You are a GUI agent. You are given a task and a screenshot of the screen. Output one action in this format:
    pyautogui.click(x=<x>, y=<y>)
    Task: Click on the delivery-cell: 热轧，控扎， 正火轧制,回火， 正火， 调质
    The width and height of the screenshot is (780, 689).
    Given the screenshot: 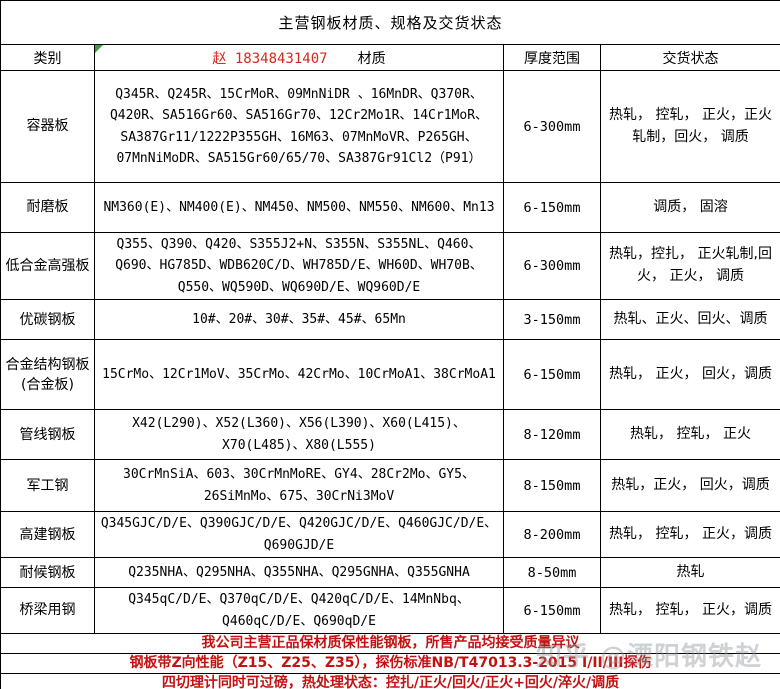 What is the action you would take?
    pyautogui.click(x=689, y=266)
    